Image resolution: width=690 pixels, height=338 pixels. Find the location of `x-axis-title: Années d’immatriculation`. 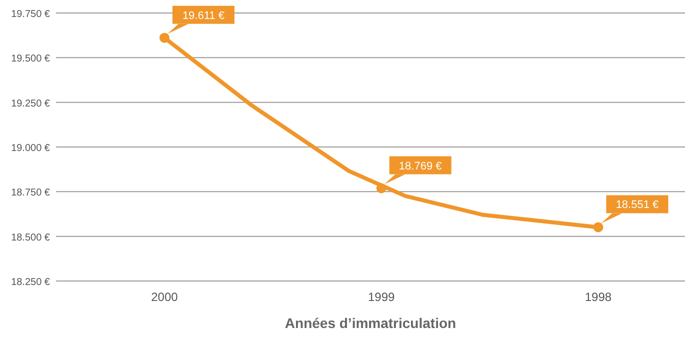

x-axis-title: Années d’immatriculation is located at coordinates (370, 323).